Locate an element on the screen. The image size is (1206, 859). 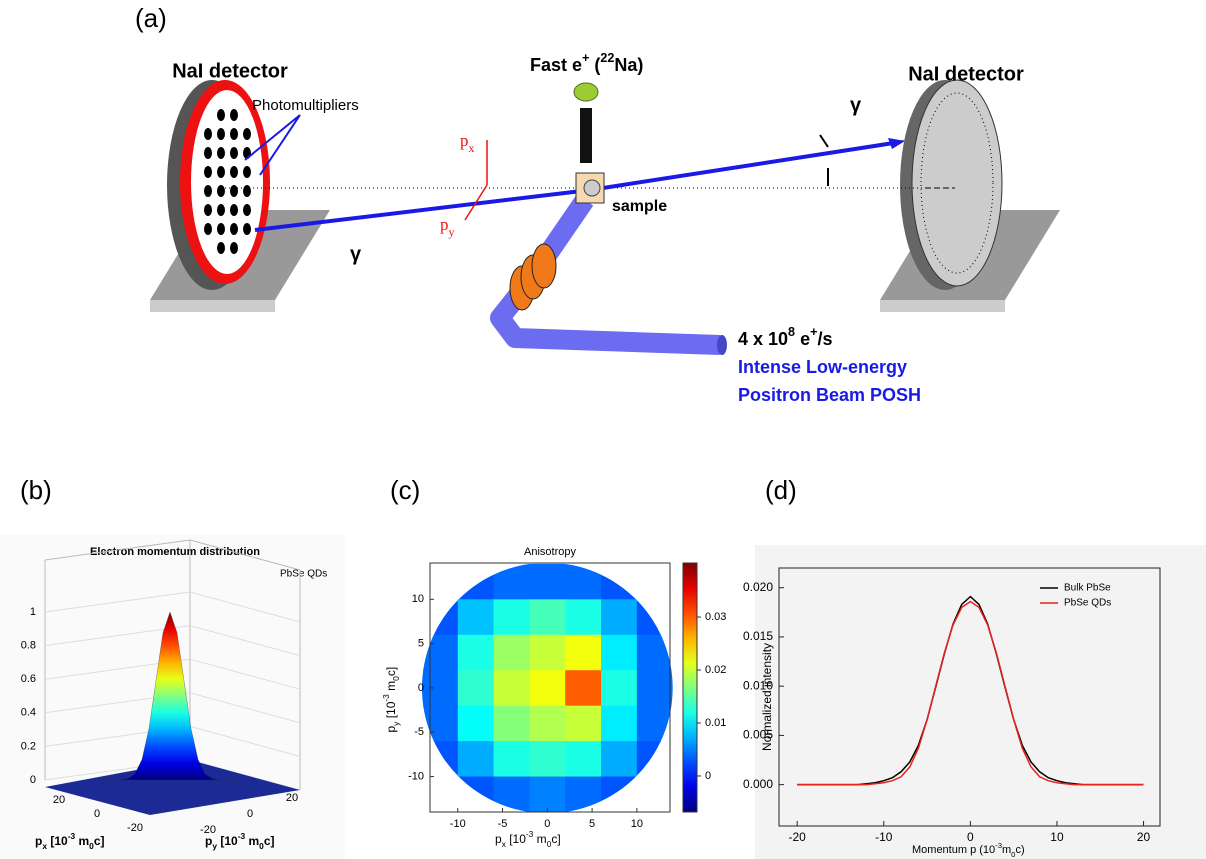
text-part: 0 is located at coordinates (261, 846).